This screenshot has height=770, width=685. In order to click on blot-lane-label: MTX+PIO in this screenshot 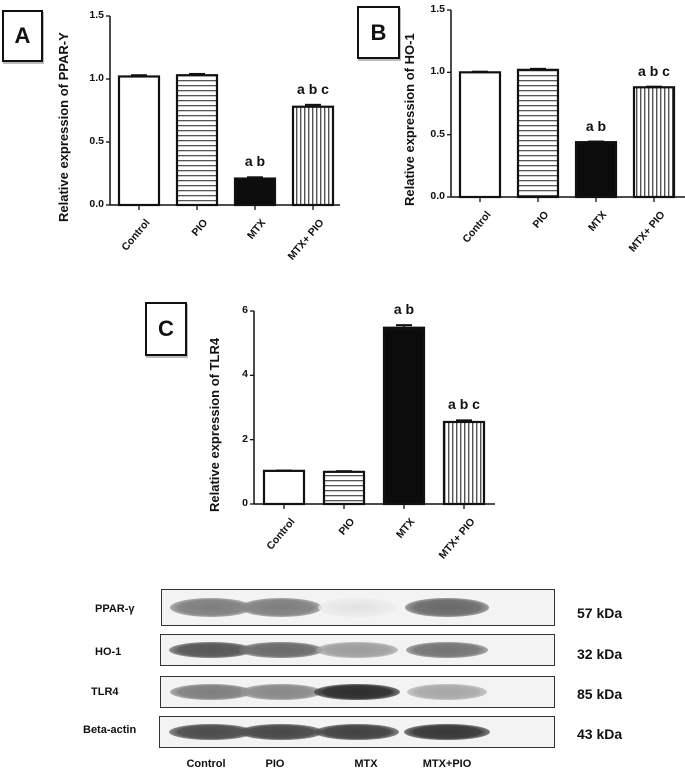, I will do `click(447, 764)`.